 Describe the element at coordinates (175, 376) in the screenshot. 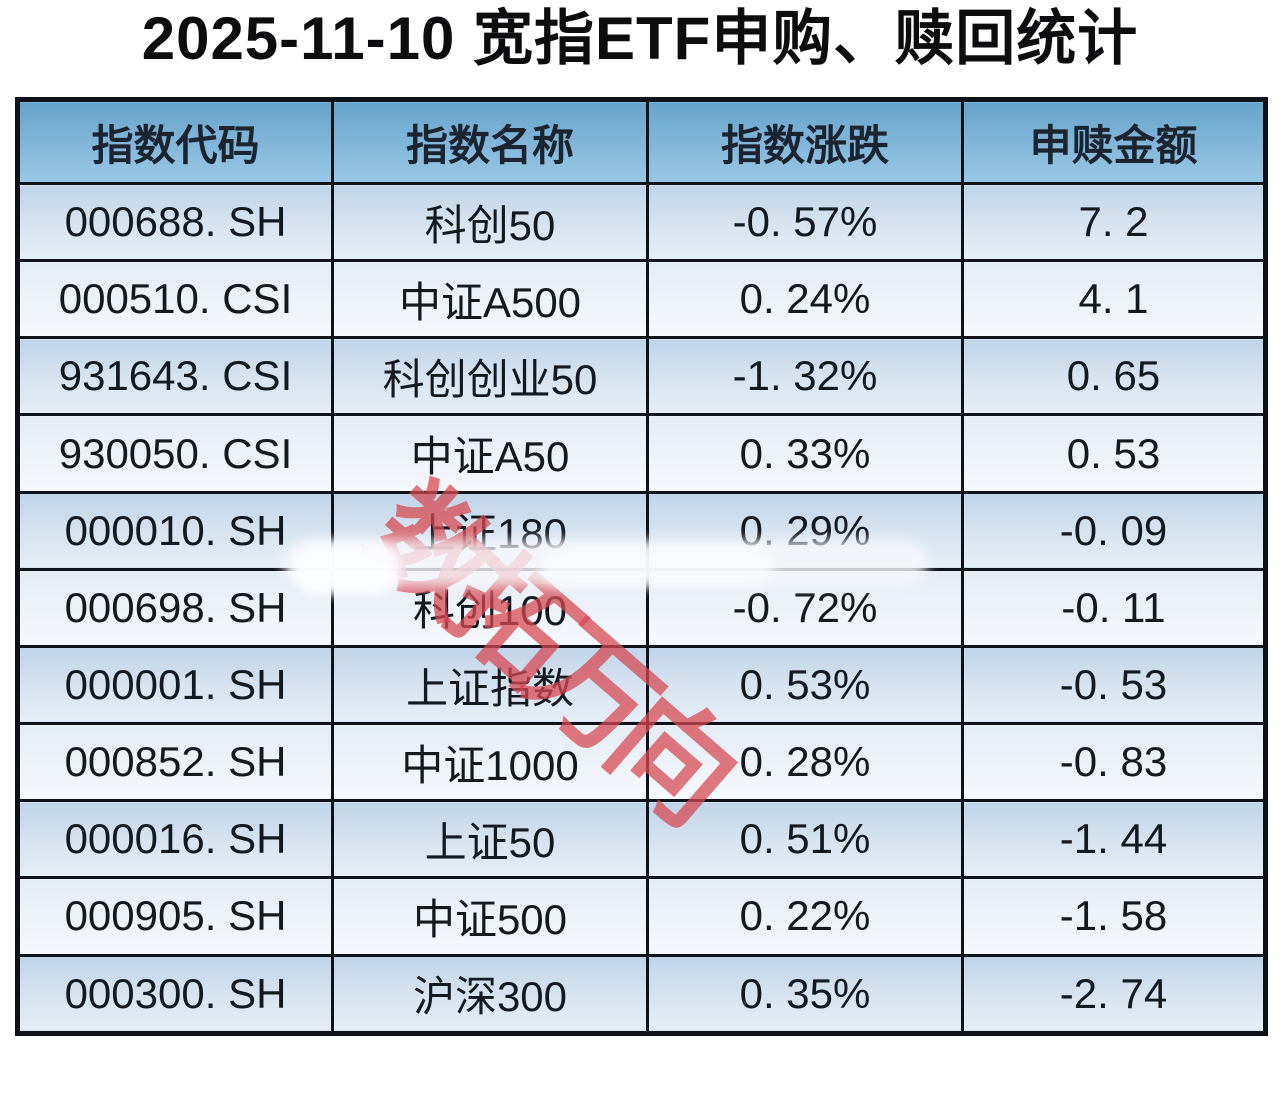

I see `cell-index-code: 931643. CSI` at that location.